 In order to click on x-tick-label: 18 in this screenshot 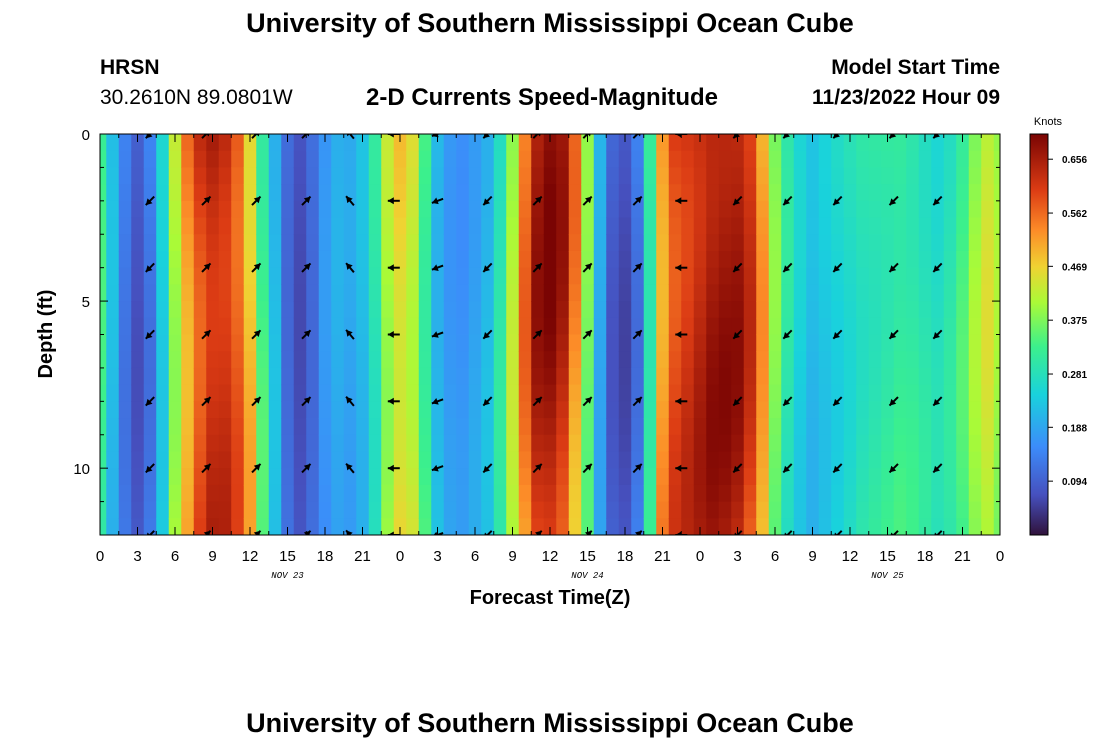, I will do `click(325, 556)`.